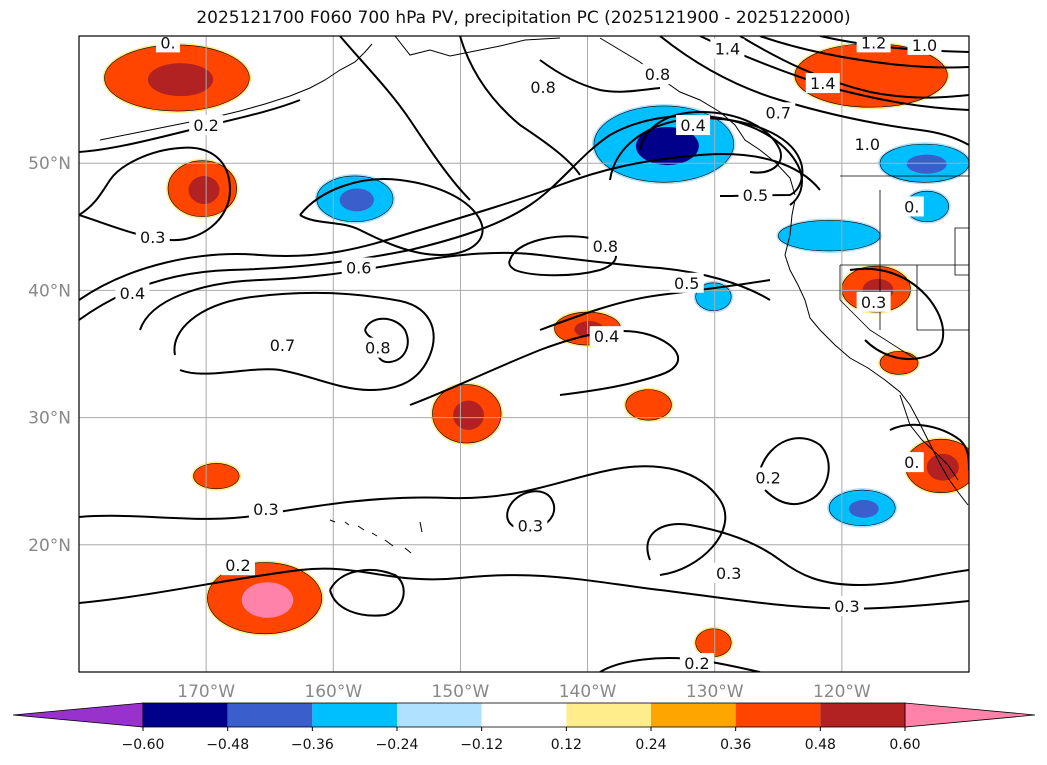 The height and width of the screenshot is (765, 1047). I want to click on colorbar-tick-label: −0.12, so click(481, 745).